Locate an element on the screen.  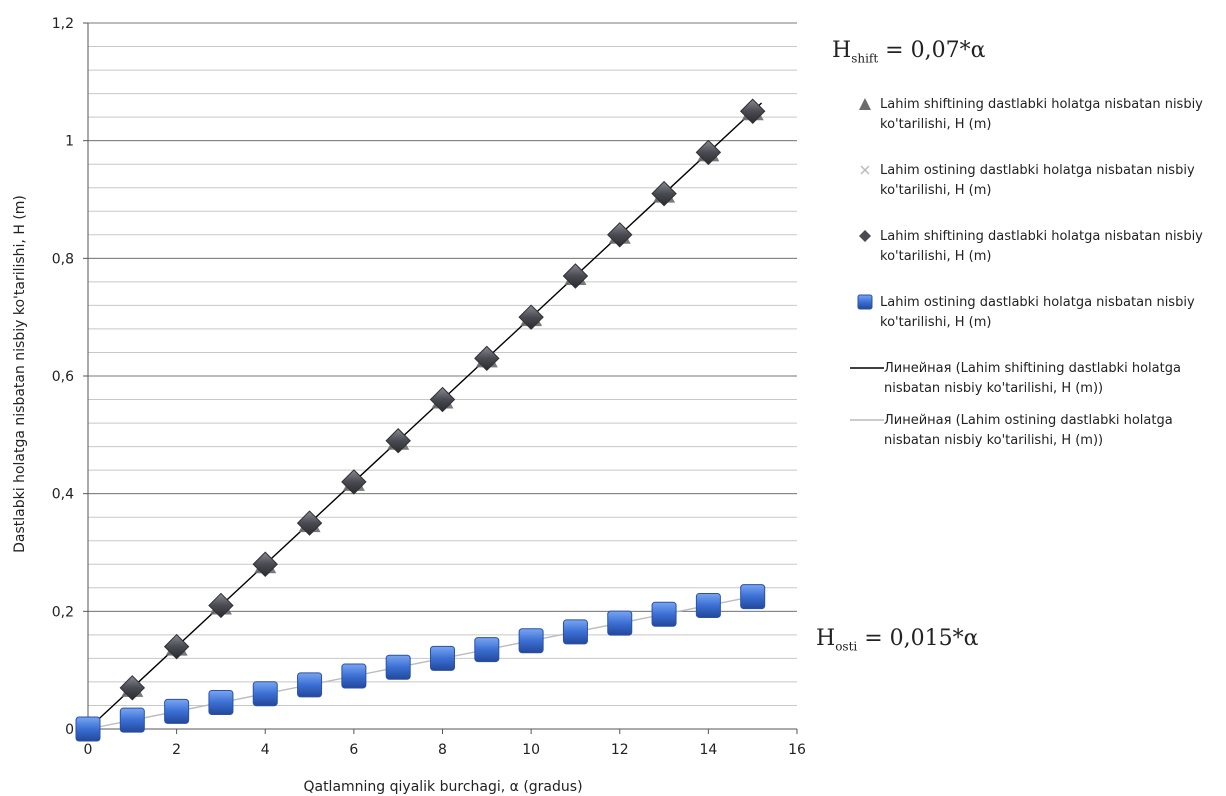
equation-shift: Hshift = 0,07*α is located at coordinates (908, 51).